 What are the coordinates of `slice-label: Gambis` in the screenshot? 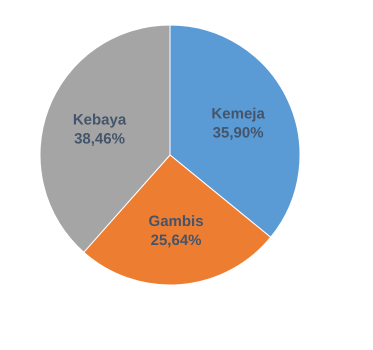 It's located at (176, 221).